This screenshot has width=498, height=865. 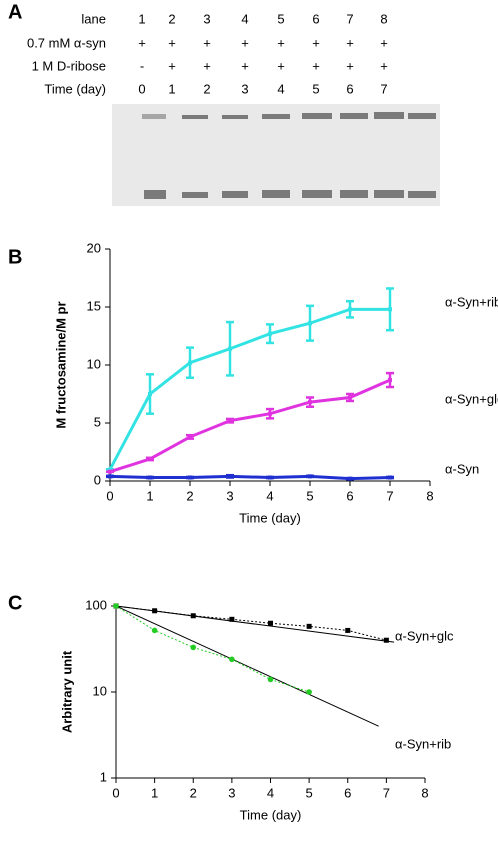 I want to click on y-axis-label: Arbitrary unit, so click(x=66, y=691).